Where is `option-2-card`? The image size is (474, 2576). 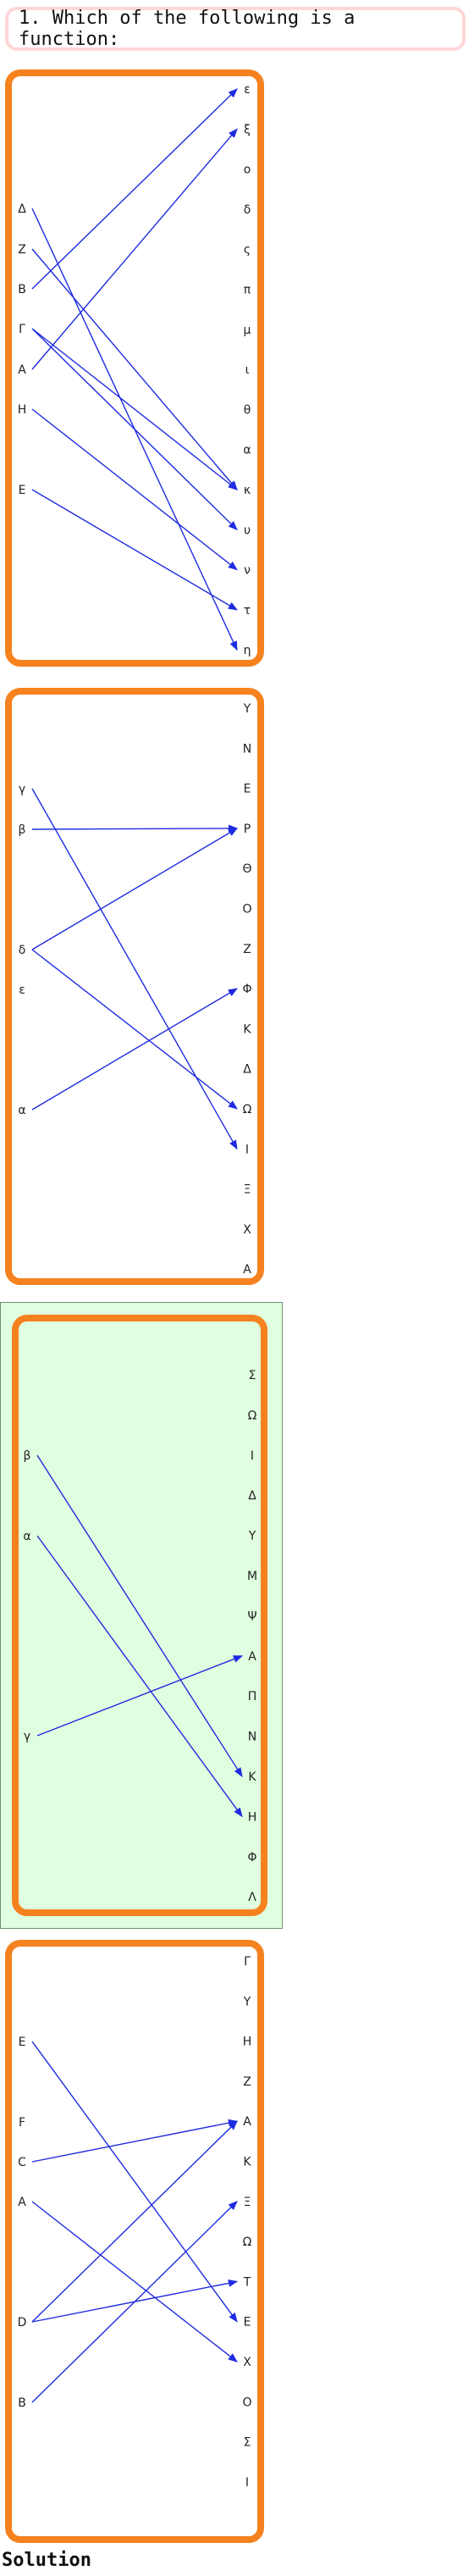
option-2-card is located at coordinates (134, 986).